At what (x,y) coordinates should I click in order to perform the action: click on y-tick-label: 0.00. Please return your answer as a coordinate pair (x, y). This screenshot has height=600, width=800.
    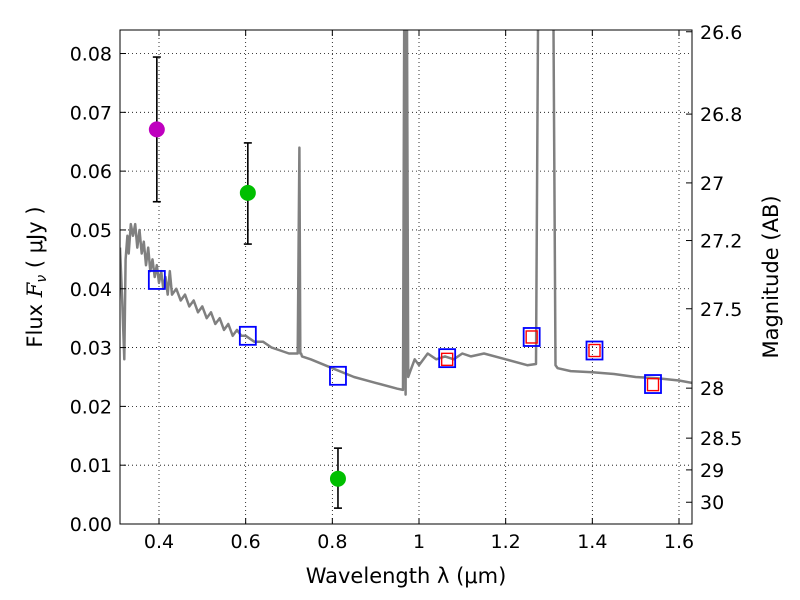
    Looking at the image, I should click on (91, 525).